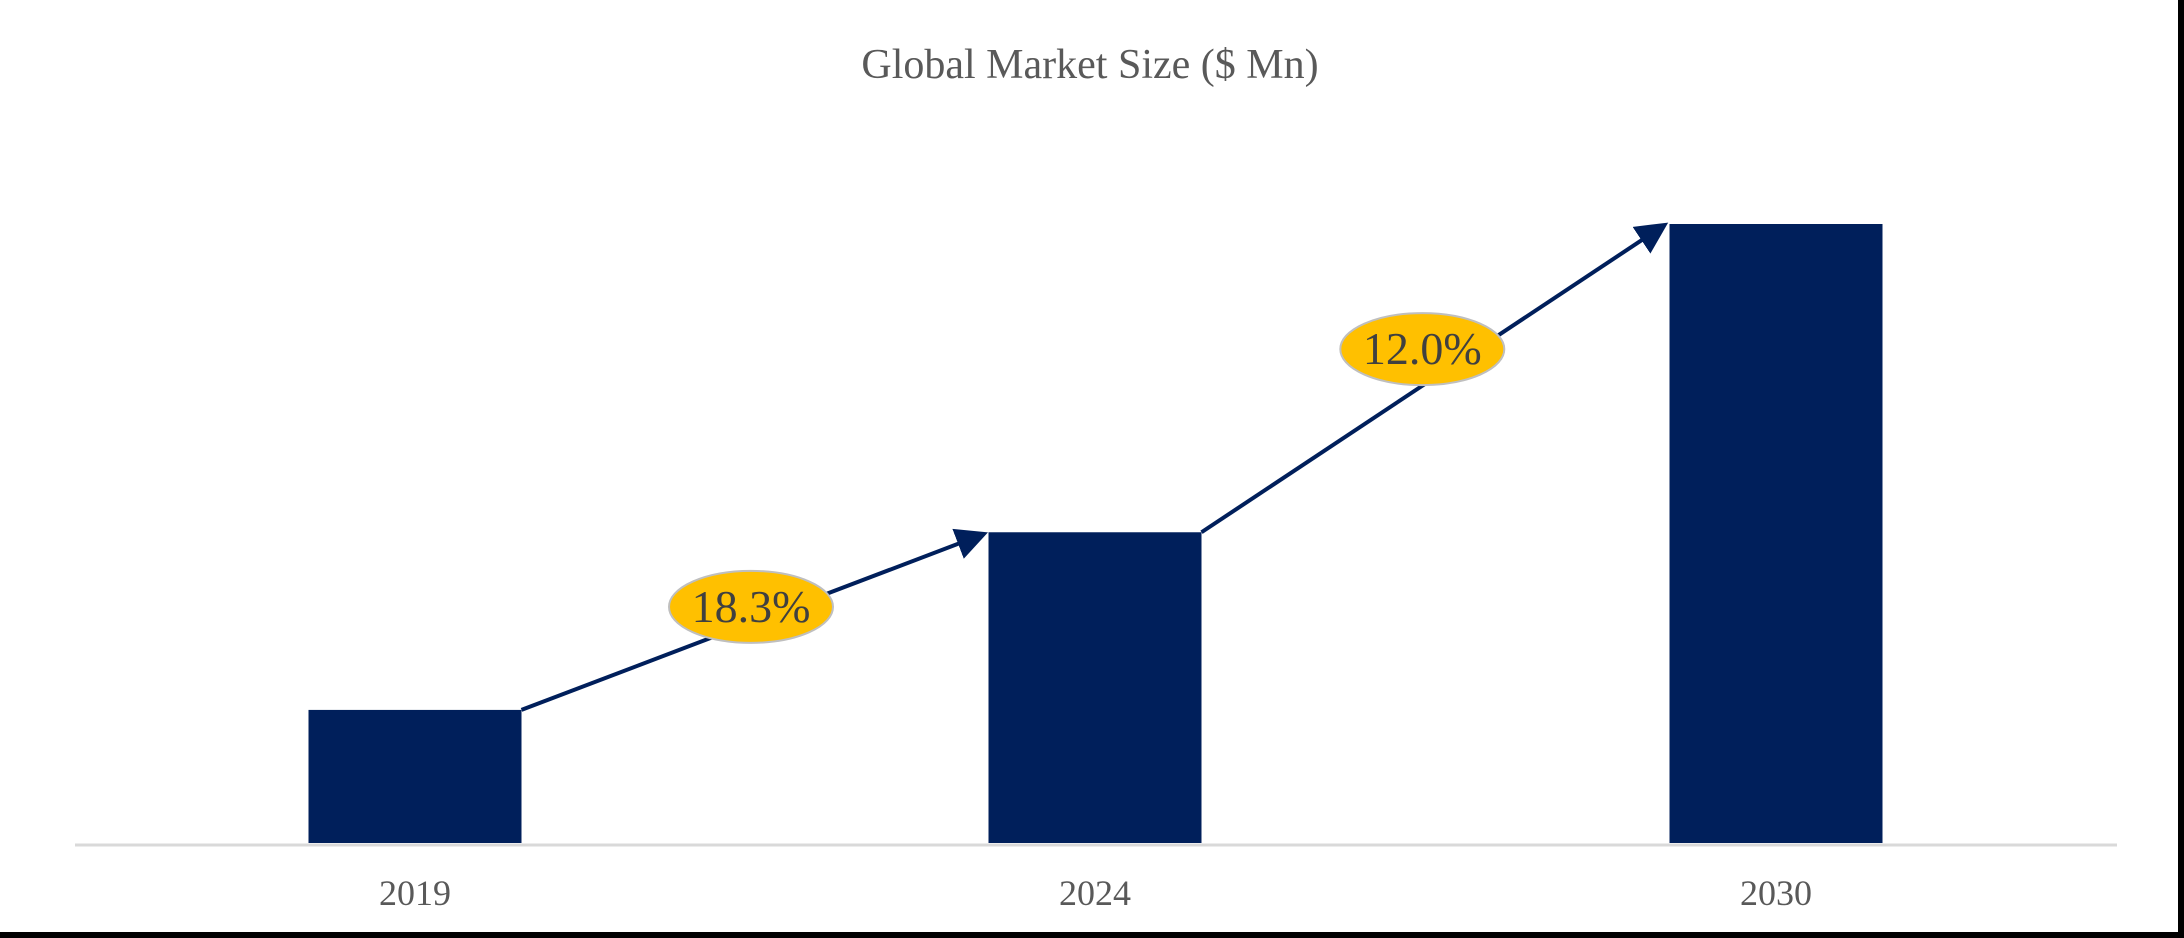 This screenshot has height=938, width=2184. What do you see at coordinates (1776, 533) in the screenshot?
I see `bar-2030` at bounding box center [1776, 533].